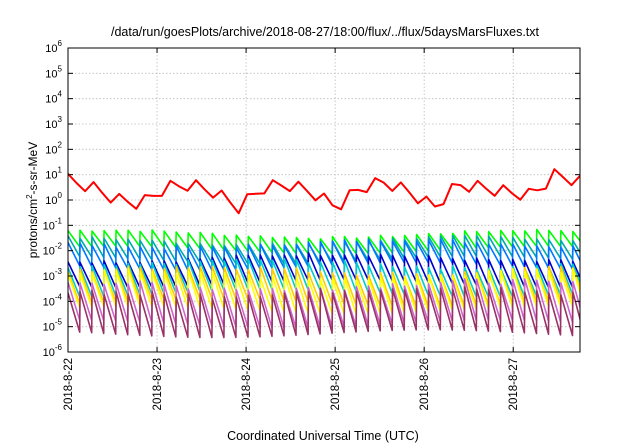 This screenshot has height=448, width=640. I want to click on y-tick-exponent: 3, so click(60, 119).